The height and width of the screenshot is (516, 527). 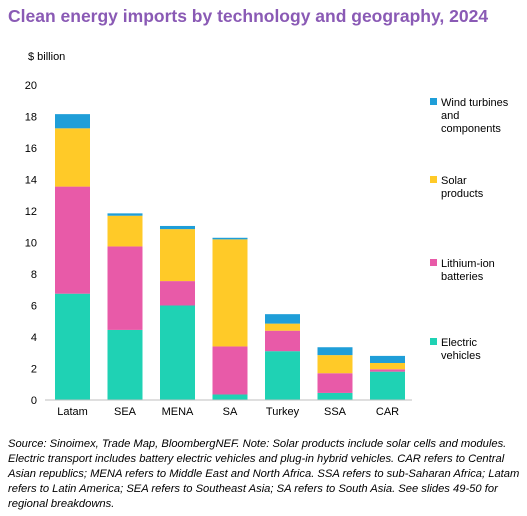 What do you see at coordinates (31, 86) in the screenshot?
I see `y-tick-label: 20` at bounding box center [31, 86].